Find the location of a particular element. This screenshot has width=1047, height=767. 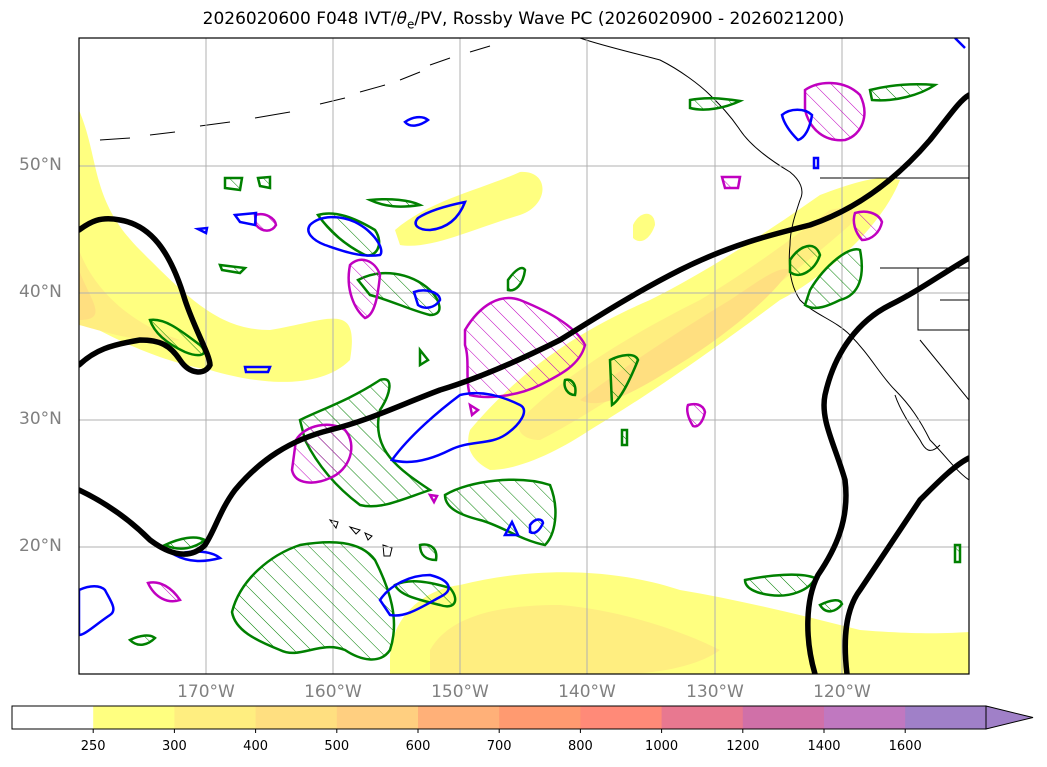

lon-label-130w: 130°W is located at coordinates (715, 692).